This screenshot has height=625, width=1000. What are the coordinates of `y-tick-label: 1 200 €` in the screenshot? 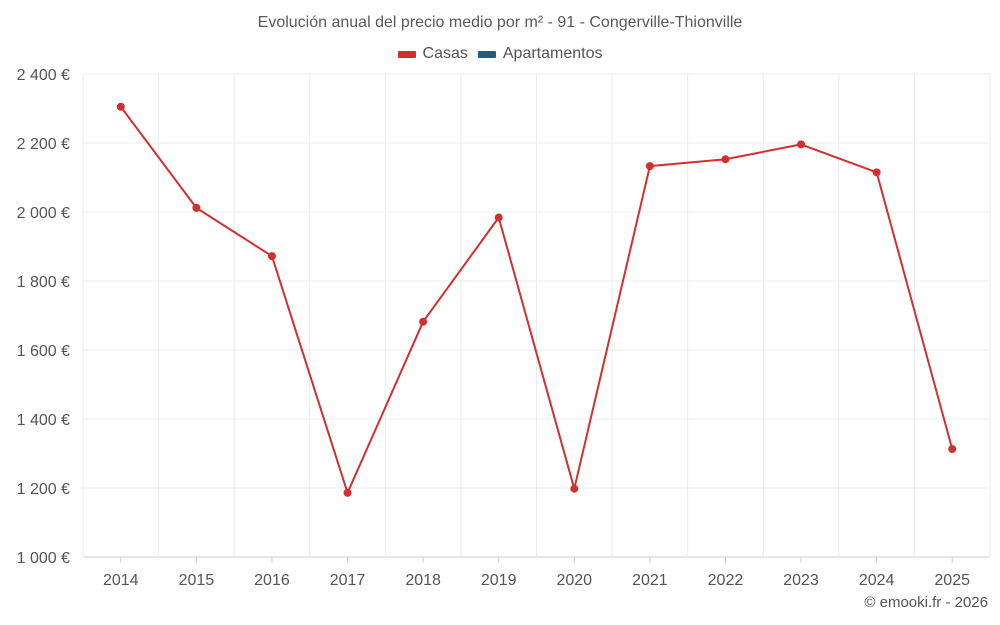 It's located at (43, 489).